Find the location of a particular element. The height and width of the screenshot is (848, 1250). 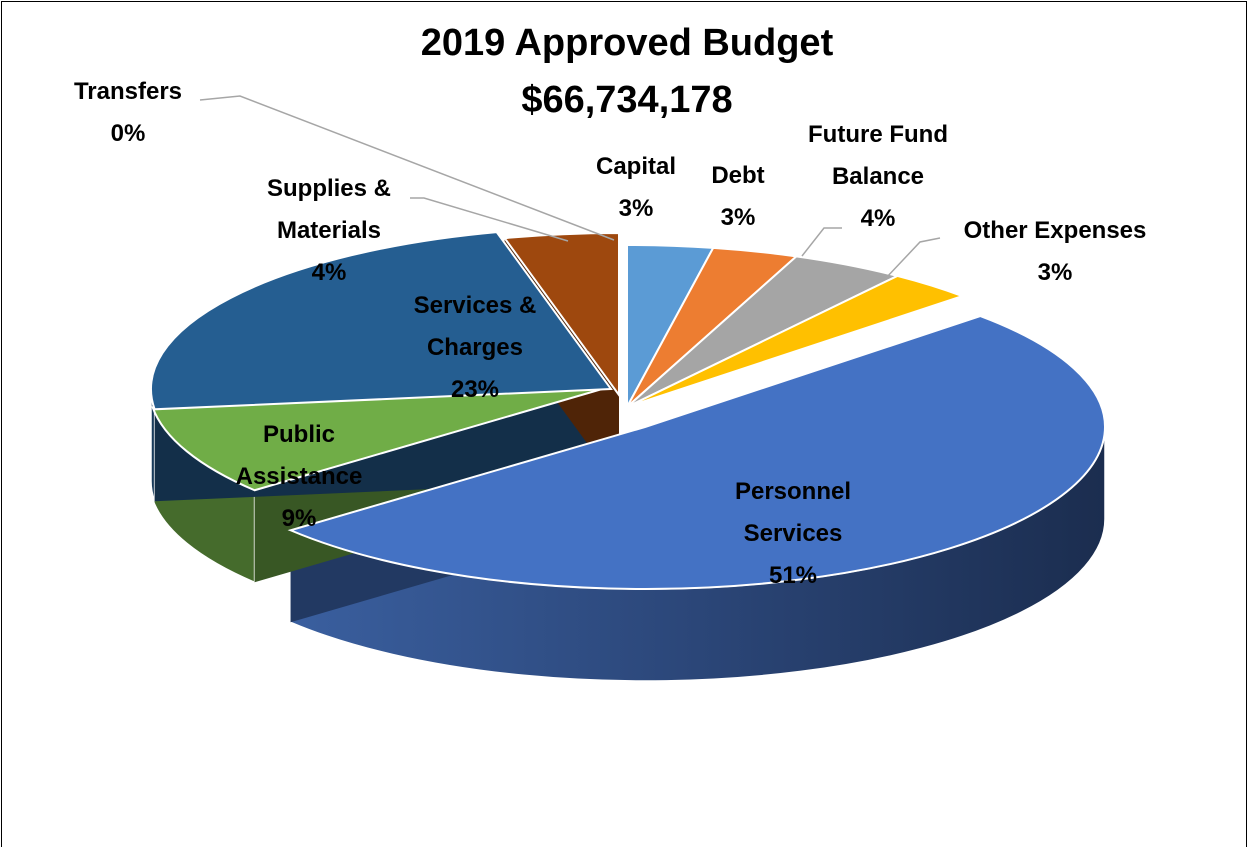

label-value: 23% is located at coordinates (475, 389).